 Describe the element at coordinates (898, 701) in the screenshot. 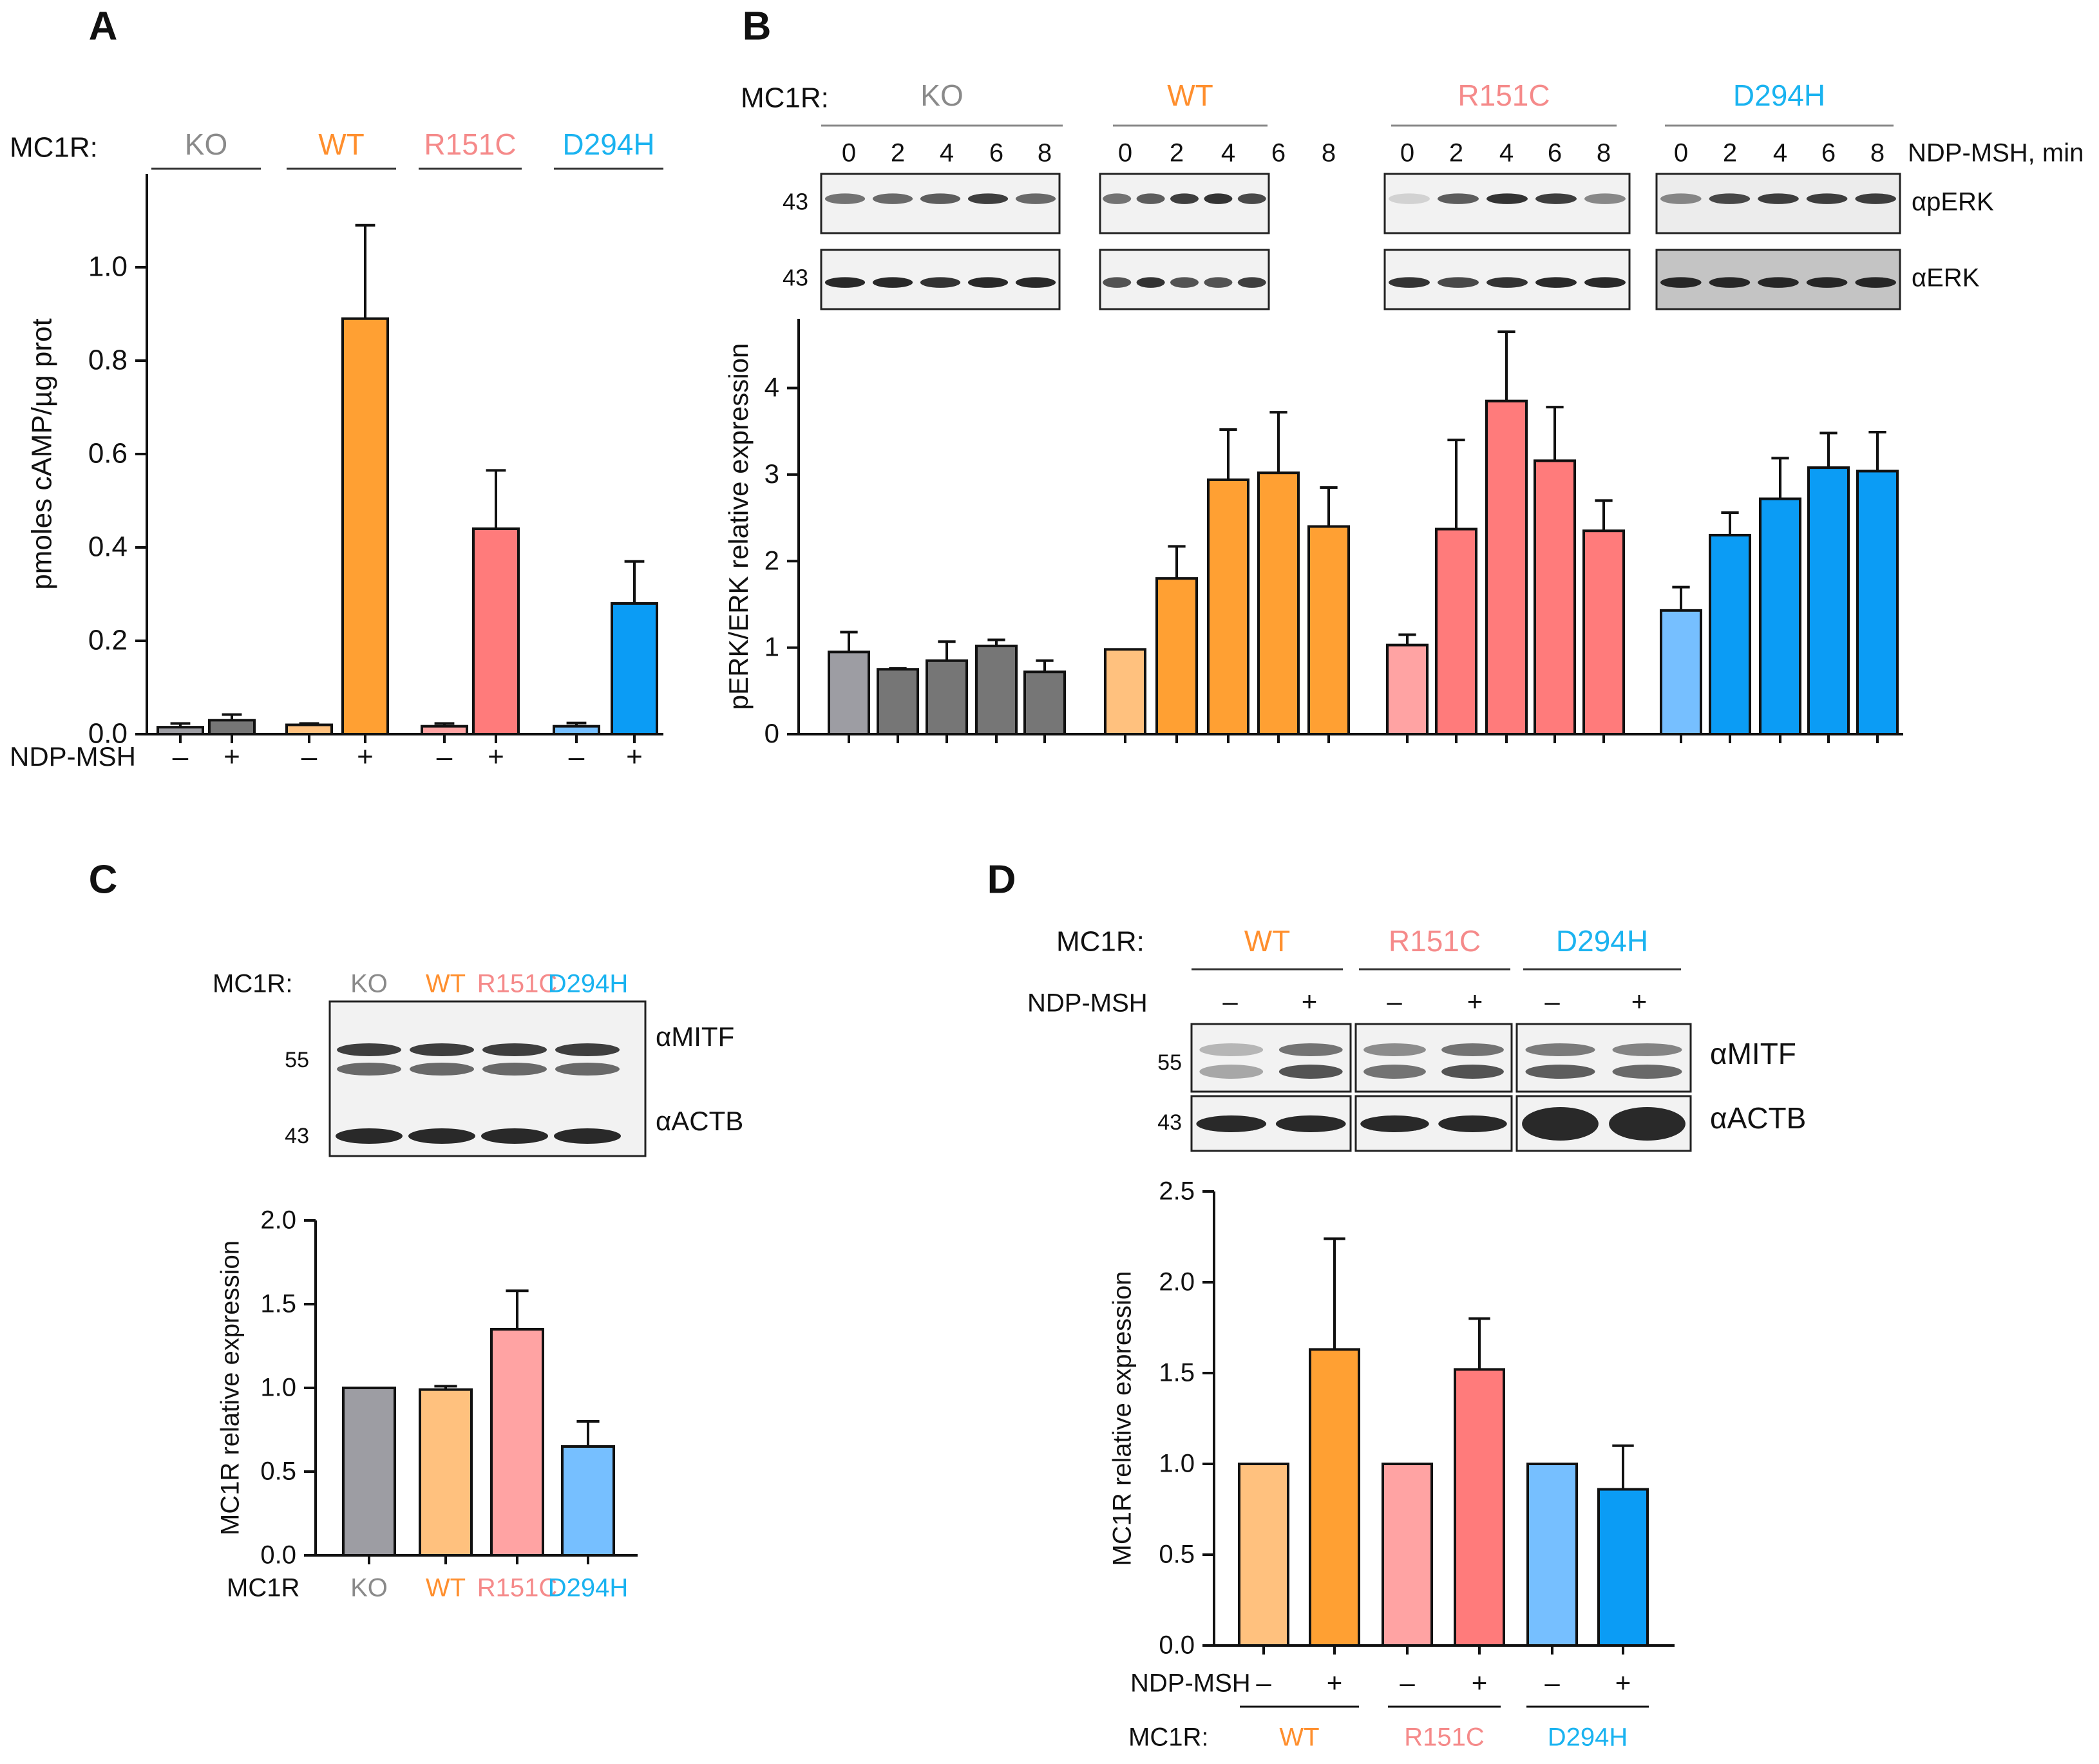

I see `bar-KO-t2` at that location.